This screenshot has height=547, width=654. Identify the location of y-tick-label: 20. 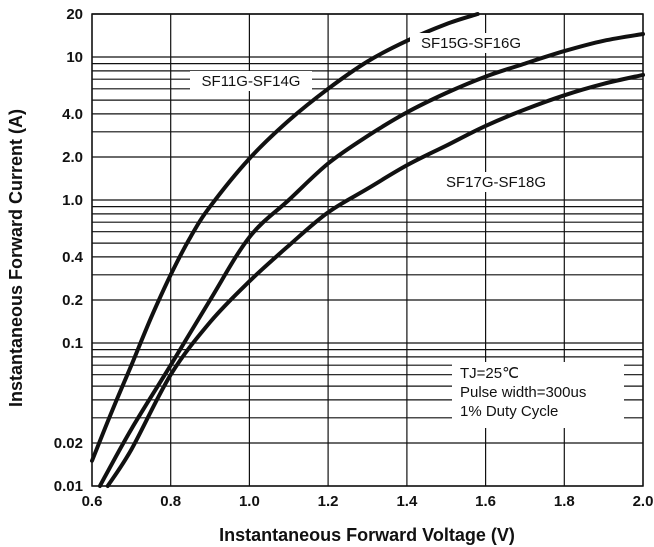
(74, 14).